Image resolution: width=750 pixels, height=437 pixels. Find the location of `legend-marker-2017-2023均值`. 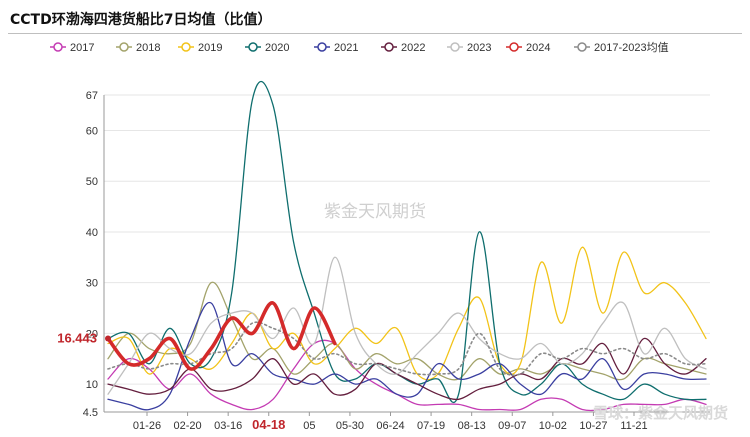

legend-marker-2017-2023均值 is located at coordinates (582, 47).